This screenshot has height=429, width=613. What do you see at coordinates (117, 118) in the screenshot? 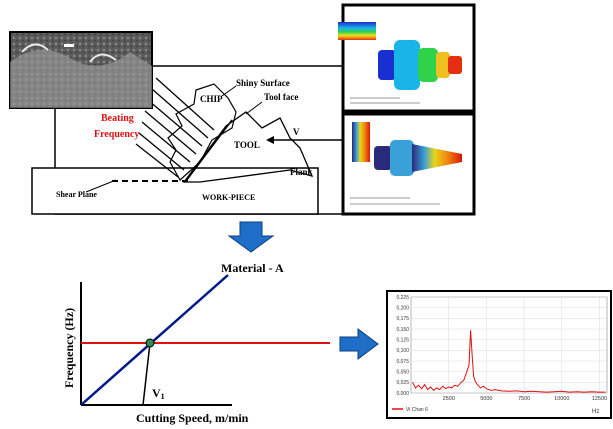
I see `label-beating: Beating` at bounding box center [117, 118].